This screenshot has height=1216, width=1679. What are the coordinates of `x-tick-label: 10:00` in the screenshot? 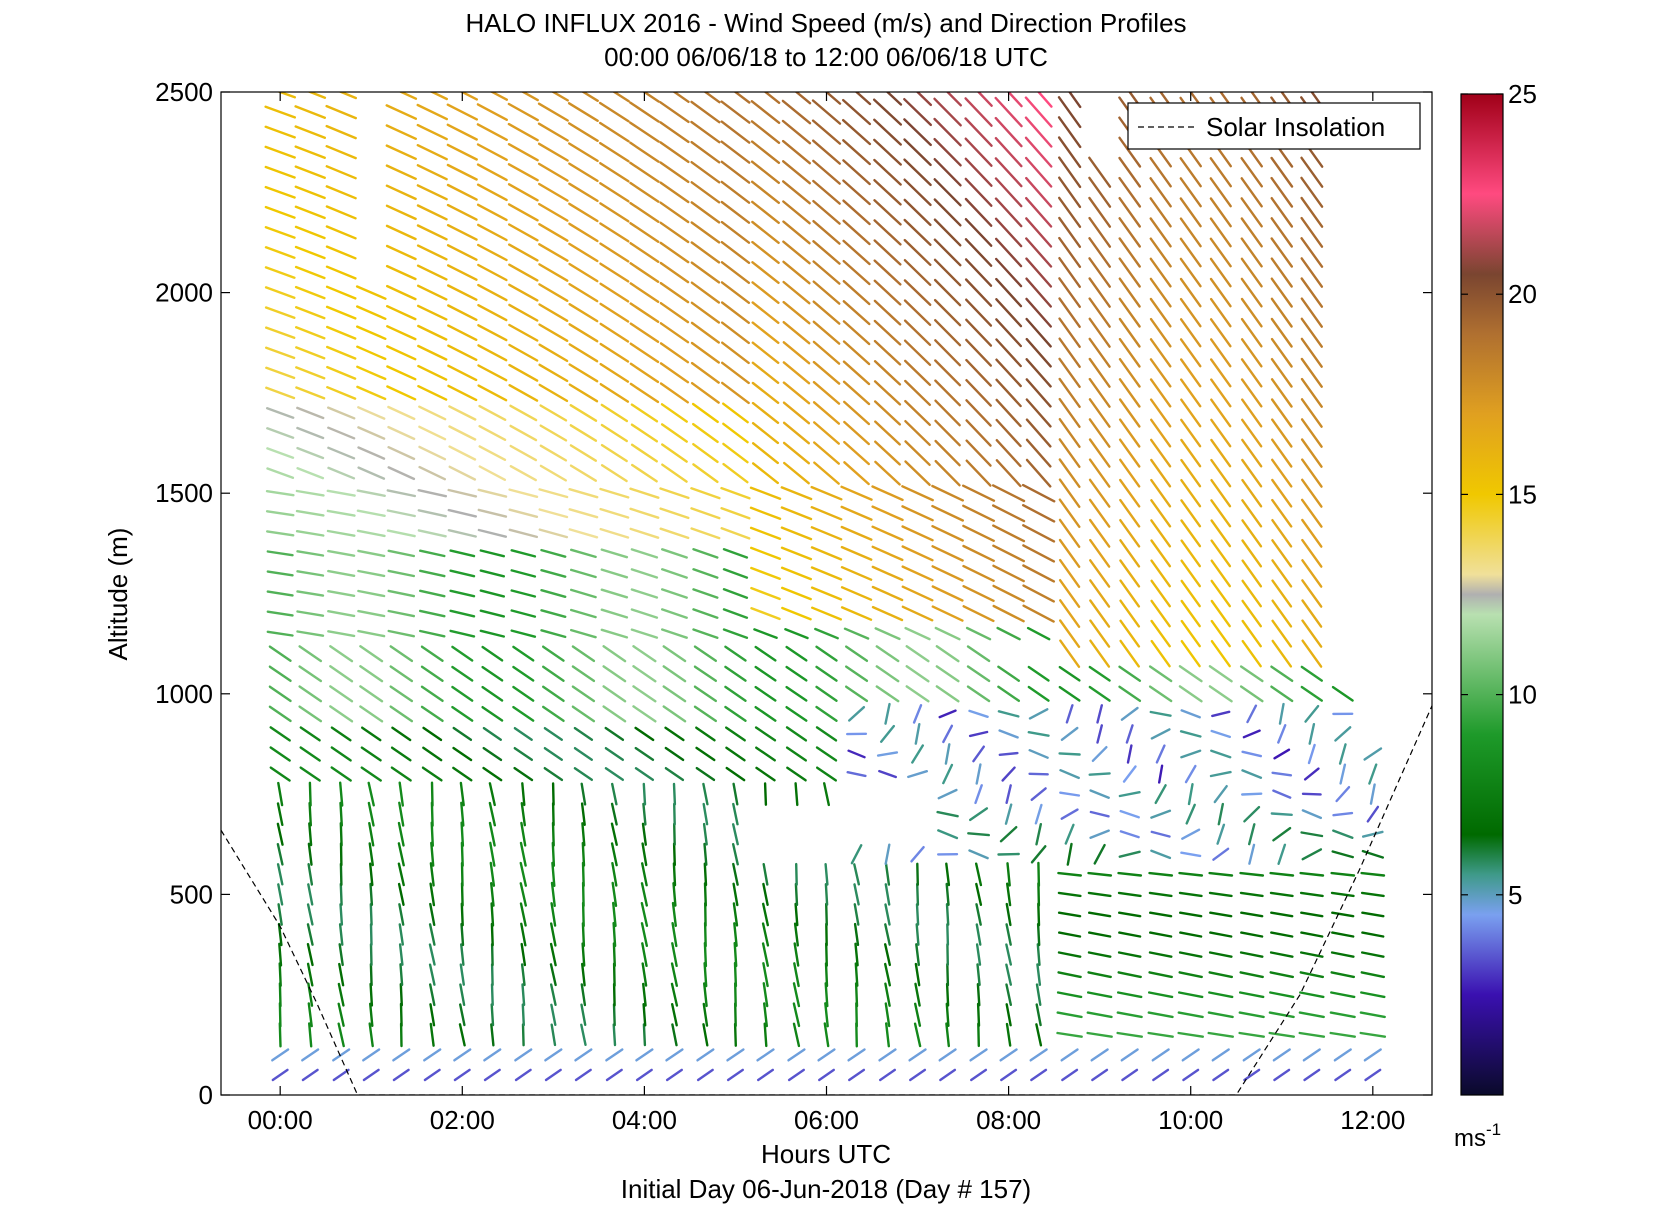 It's located at (1190, 1120).